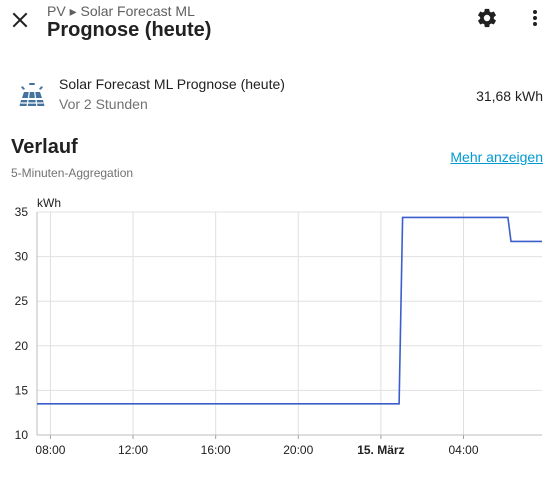  I want to click on x-tick-label: 08:00, so click(50, 450).